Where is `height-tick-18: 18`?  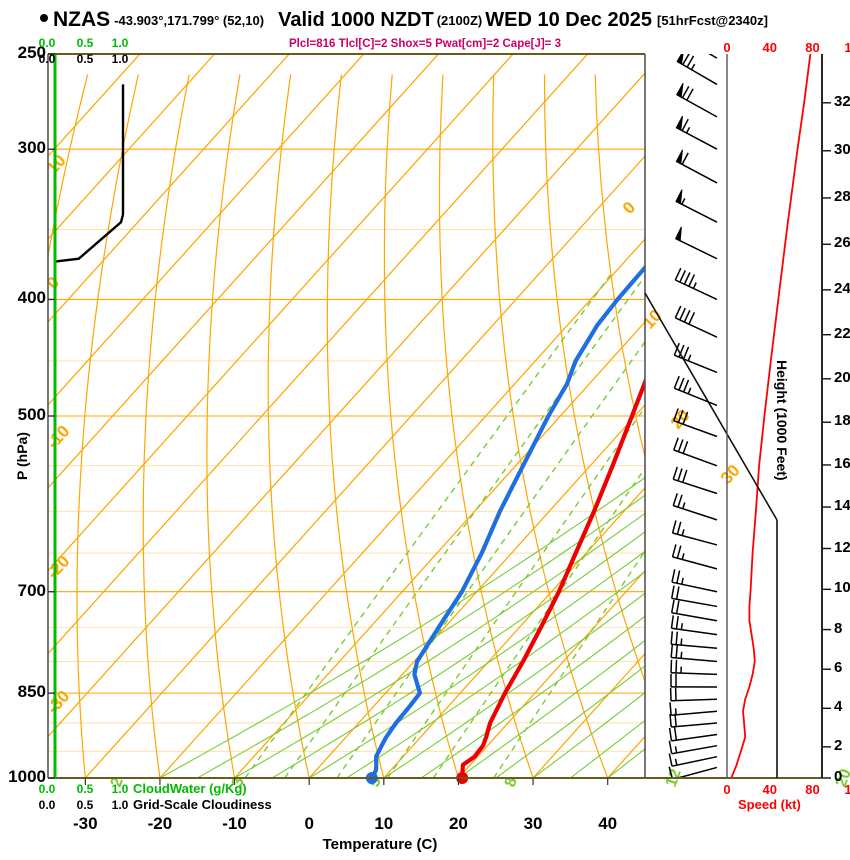
height-tick-18: 18 is located at coordinates (842, 421).